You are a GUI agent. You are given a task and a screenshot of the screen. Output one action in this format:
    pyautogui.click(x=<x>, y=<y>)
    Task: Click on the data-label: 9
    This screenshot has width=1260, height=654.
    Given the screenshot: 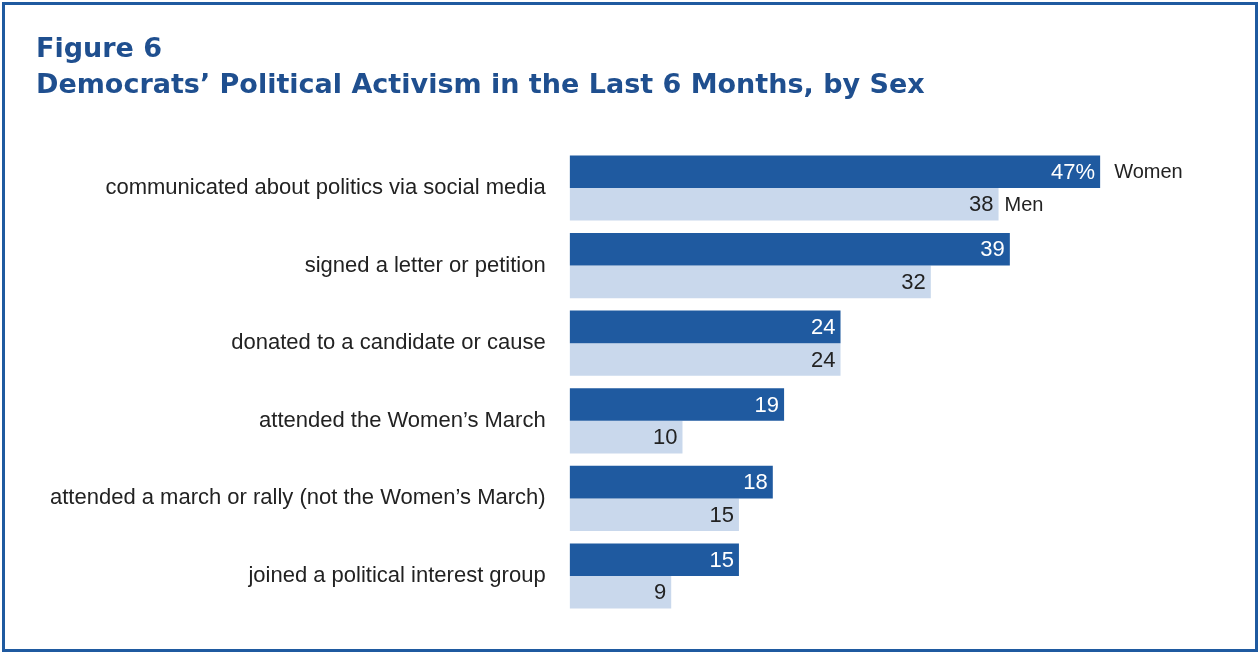 What is the action you would take?
    pyautogui.click(x=660, y=592)
    